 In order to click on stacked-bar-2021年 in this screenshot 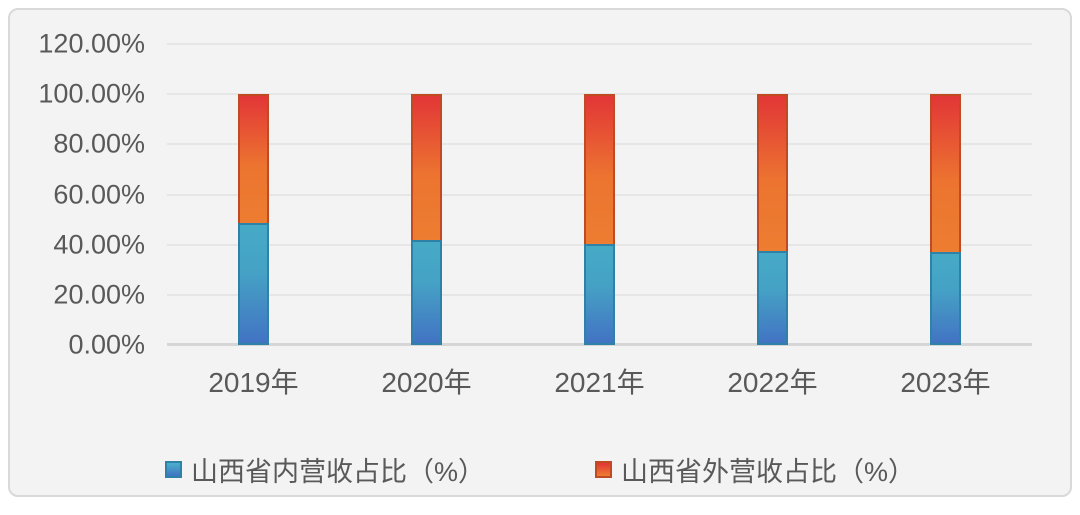, I will do `click(599, 194)`.